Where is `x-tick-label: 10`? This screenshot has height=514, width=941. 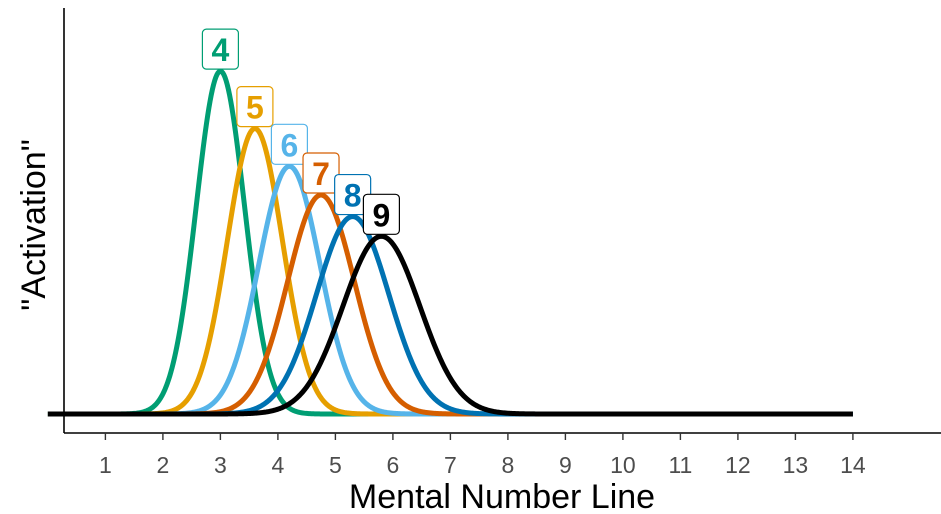 x-tick-label: 10 is located at coordinates (623, 465).